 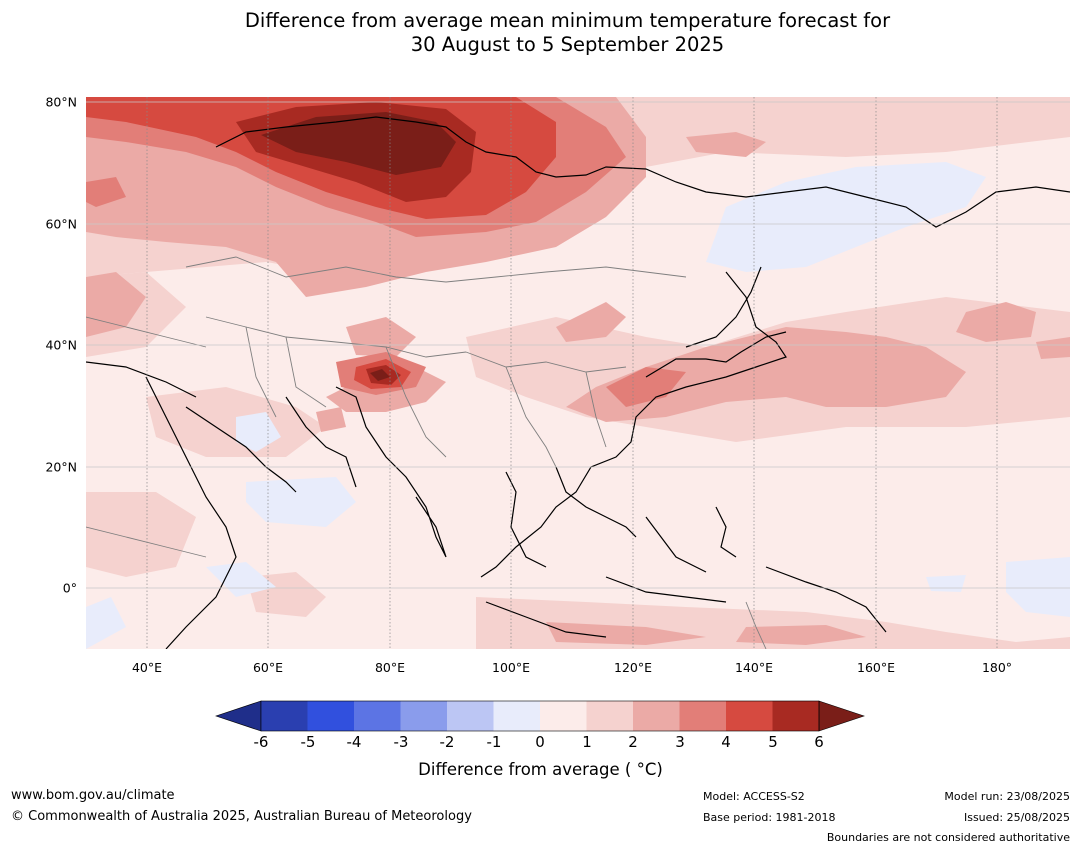 What do you see at coordinates (997, 667) in the screenshot?
I see `lon-label-180: 180°` at bounding box center [997, 667].